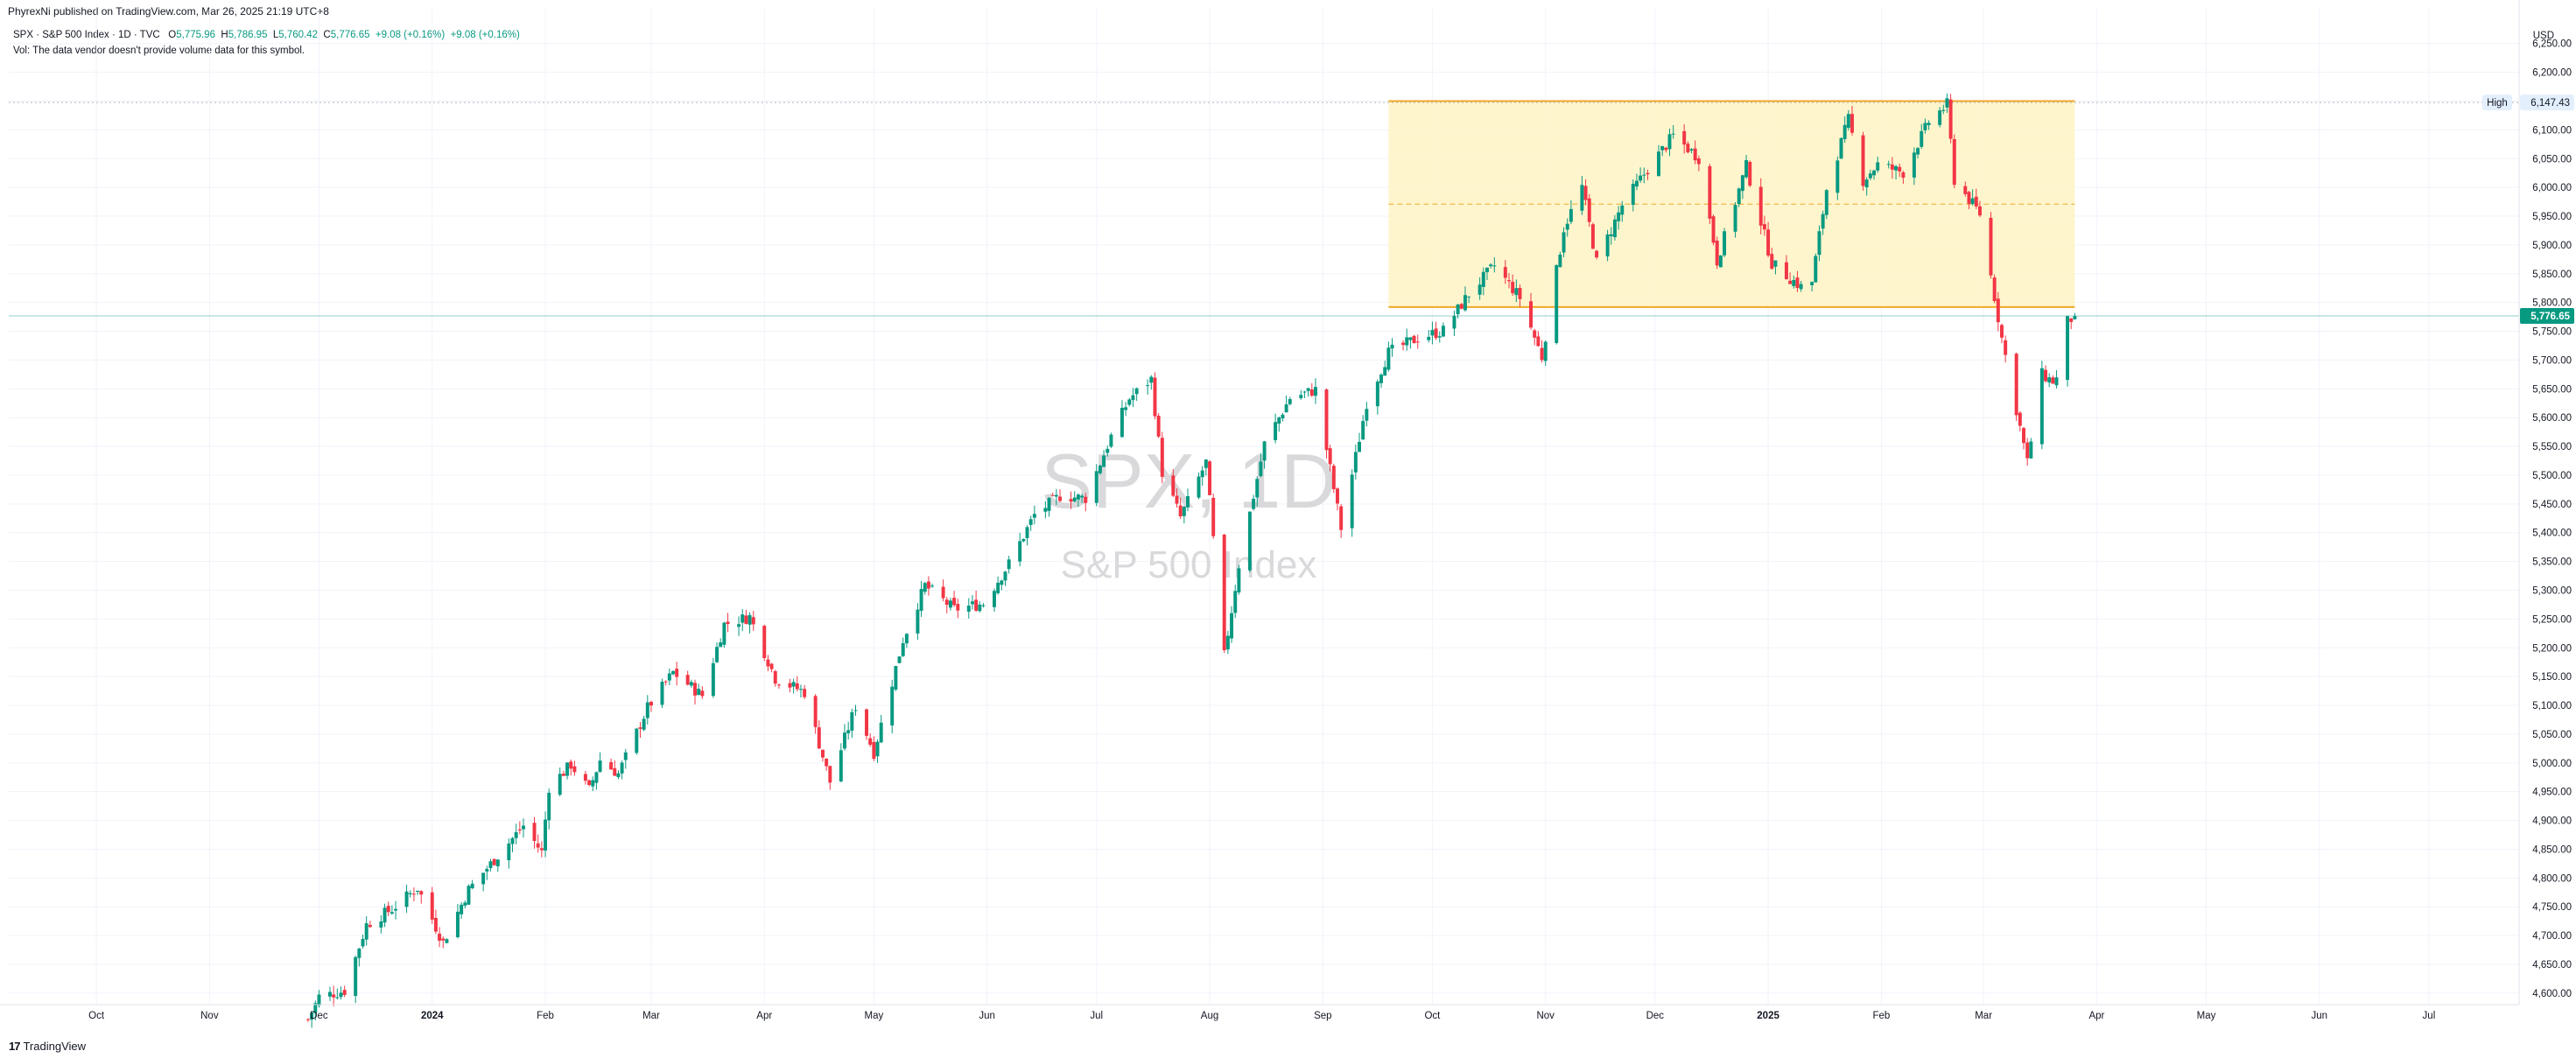 This screenshot has height=1058, width=2576. Describe the element at coordinates (1731, 204) in the screenshot. I see `price-range-box` at that location.